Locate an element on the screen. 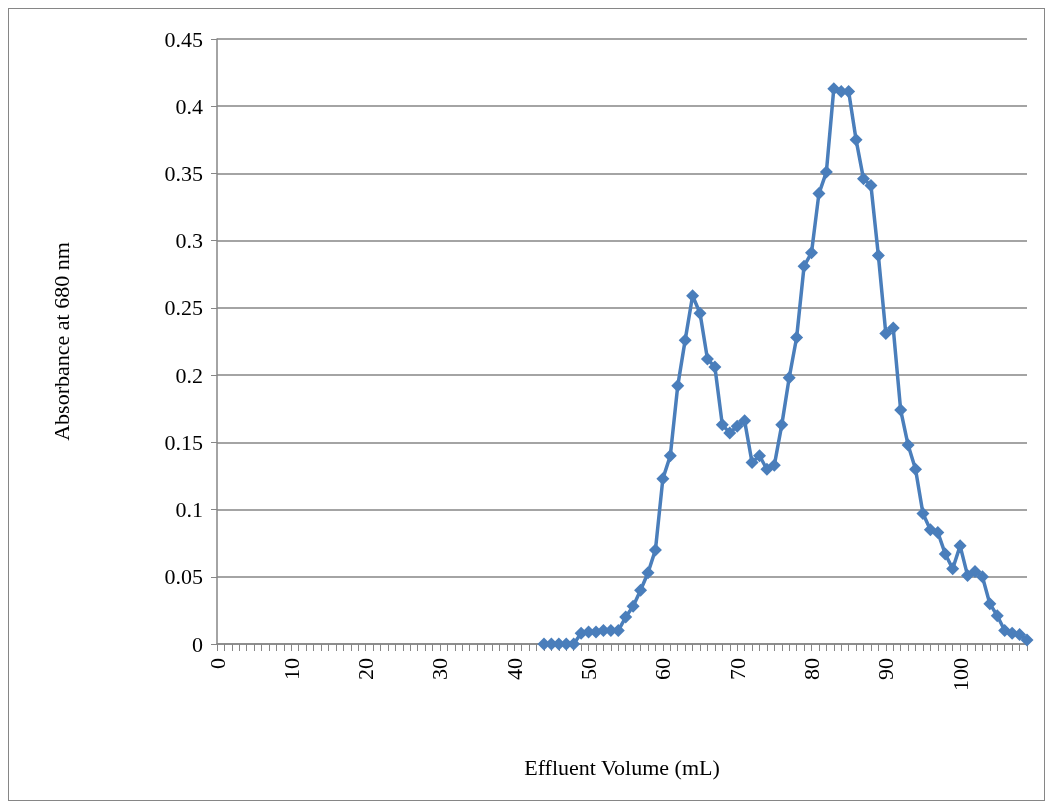  y-tick-label: 0.4 is located at coordinates (189, 106).